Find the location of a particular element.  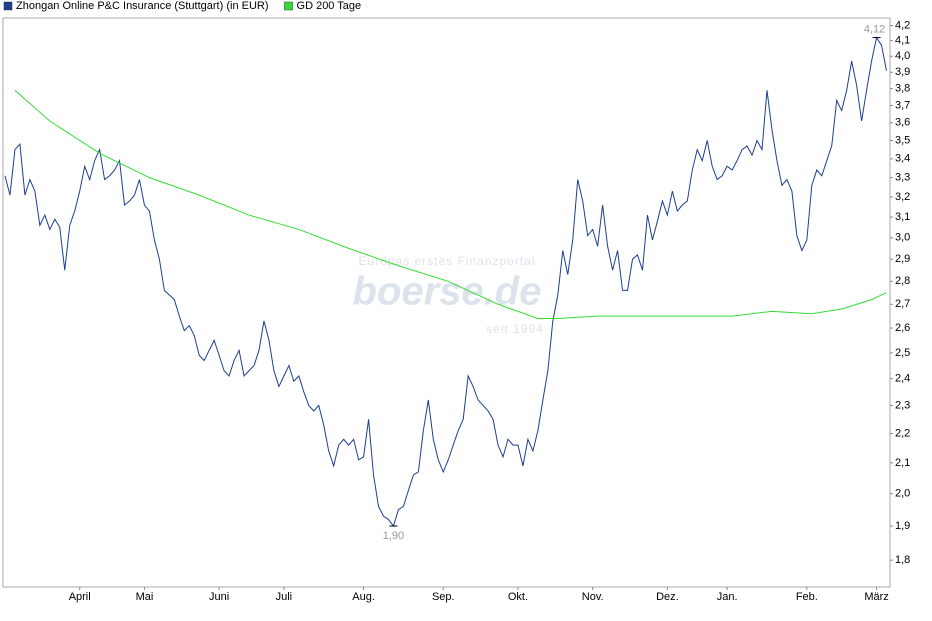

watermark-tagline: Europas erstes Finanzportal is located at coordinates (446, 261).